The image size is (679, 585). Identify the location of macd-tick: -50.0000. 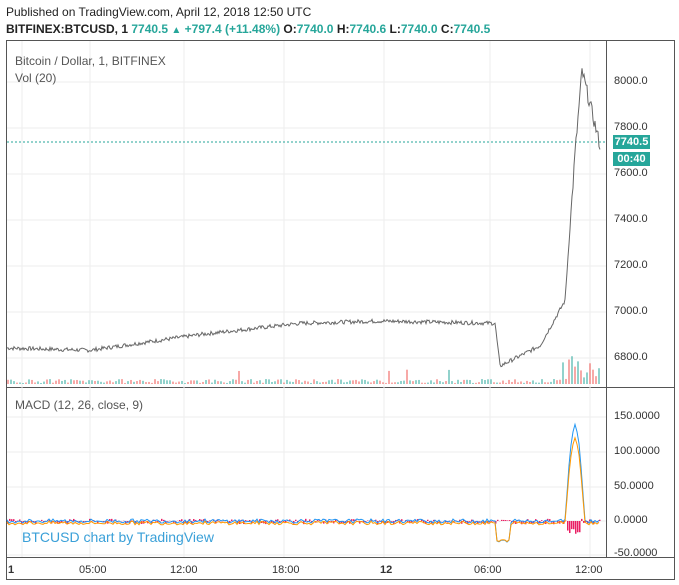
(636, 553).